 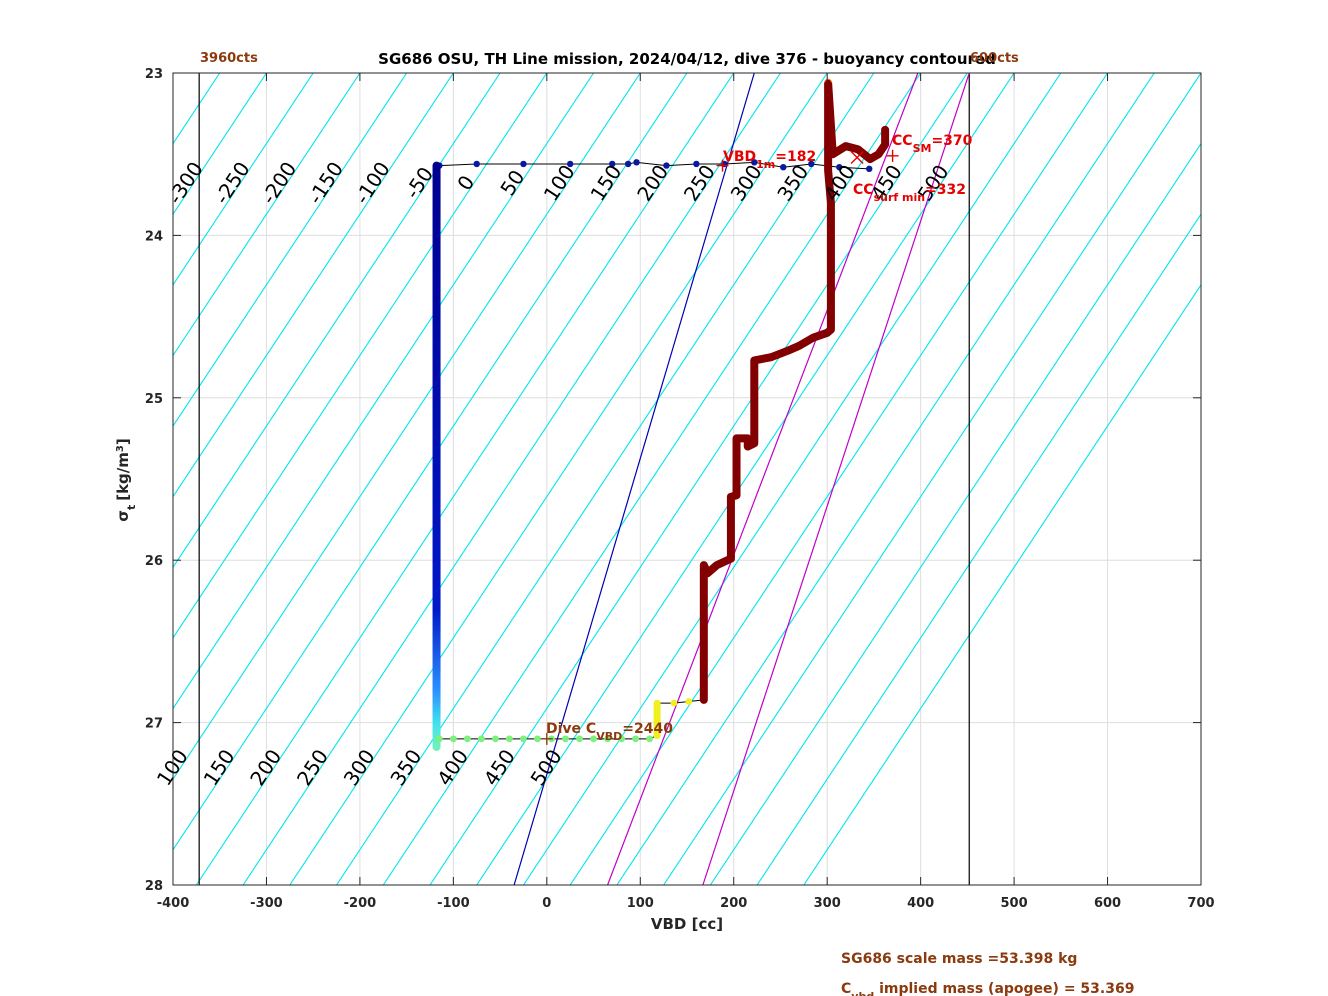 What do you see at coordinates (733, 903) in the screenshot?
I see `x-tick-label: 200` at bounding box center [733, 903].